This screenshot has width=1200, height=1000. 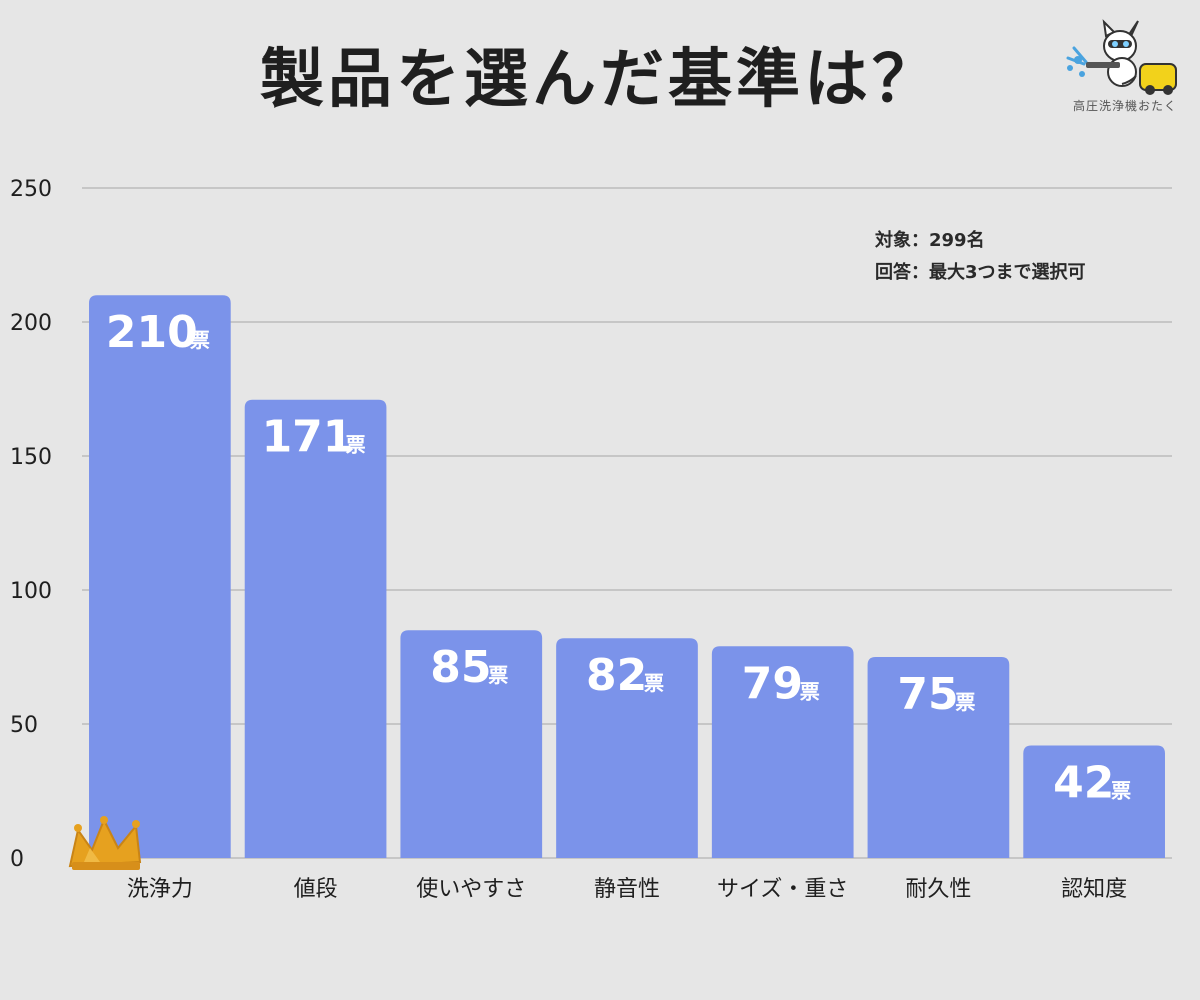 What do you see at coordinates (927, 694) in the screenshot?
I see `bar-value-label: 75` at bounding box center [927, 694].